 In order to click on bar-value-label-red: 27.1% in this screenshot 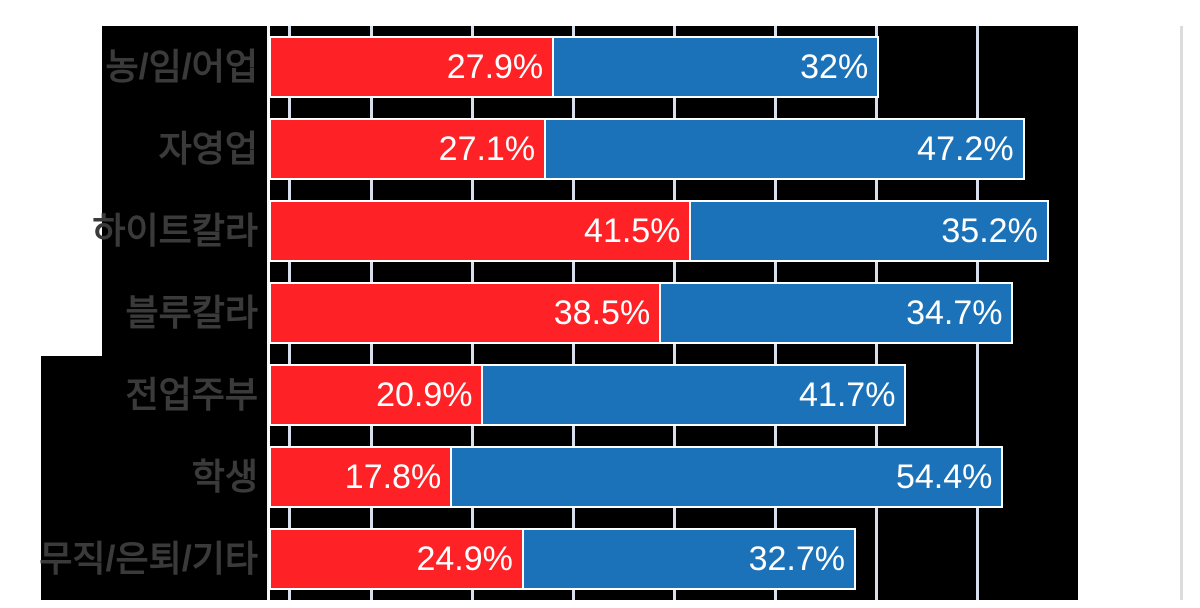, I will do `click(487, 149)`.